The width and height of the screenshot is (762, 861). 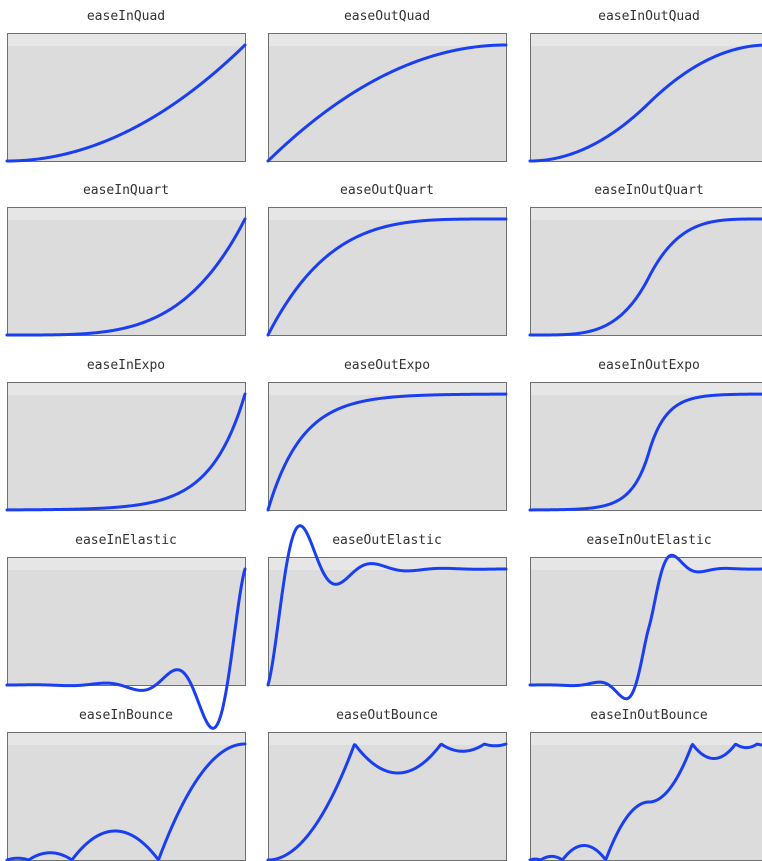 I want to click on ease-in-expo-top-band, so click(x=126, y=389).